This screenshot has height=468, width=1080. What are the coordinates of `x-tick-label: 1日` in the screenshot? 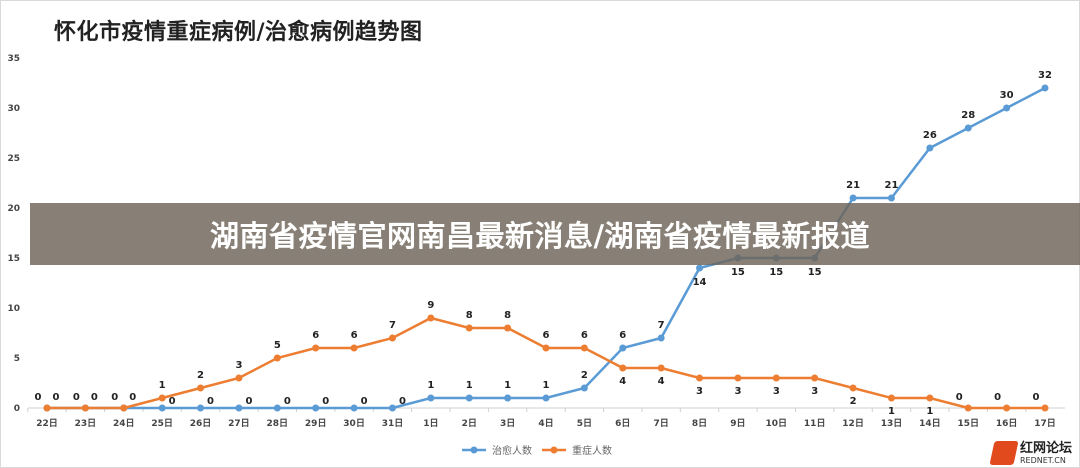 It's located at (430, 423).